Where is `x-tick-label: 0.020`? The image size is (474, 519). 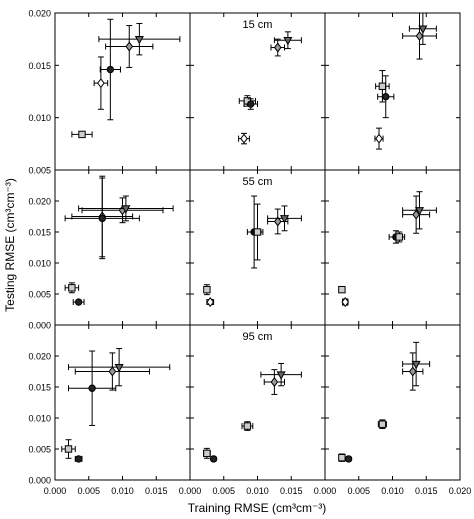 x-tick-label: 0.020 is located at coordinates (460, 491).